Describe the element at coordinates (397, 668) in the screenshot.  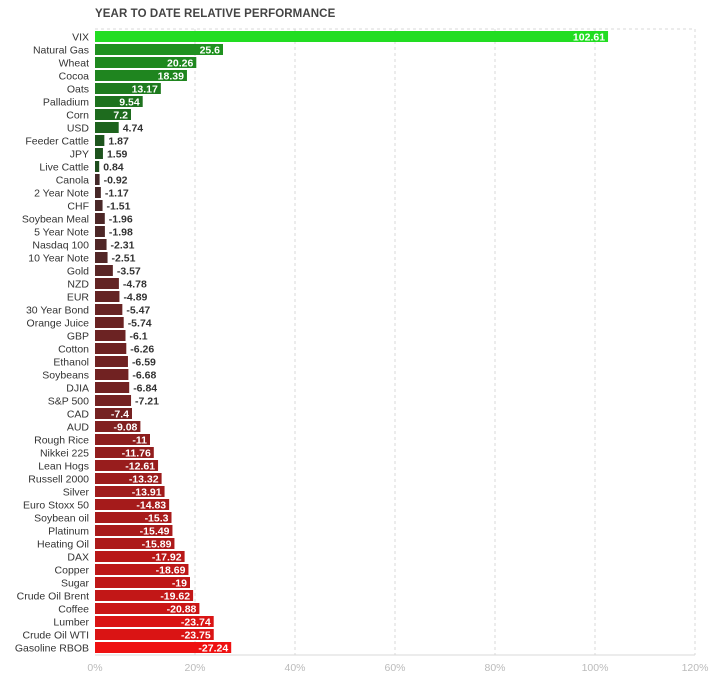
I see `x-axis-tick-labels: 0% 20% 40% 60% 80% 100% 120%` at that location.